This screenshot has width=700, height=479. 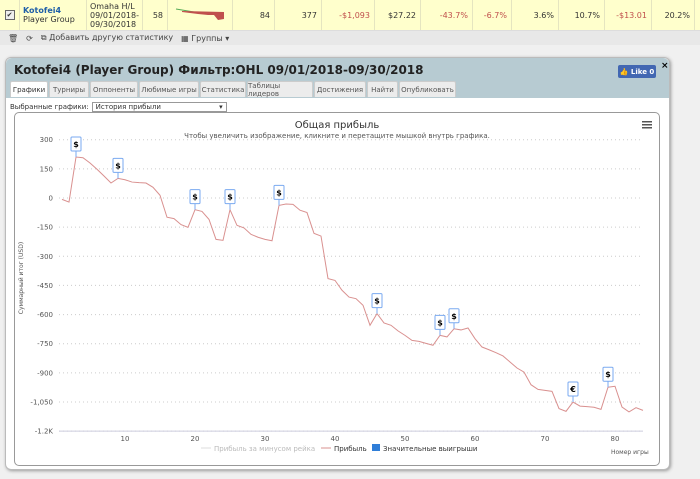 What do you see at coordinates (625, 71) in the screenshot?
I see `thumbs-up-icon: 👍` at bounding box center [625, 71].